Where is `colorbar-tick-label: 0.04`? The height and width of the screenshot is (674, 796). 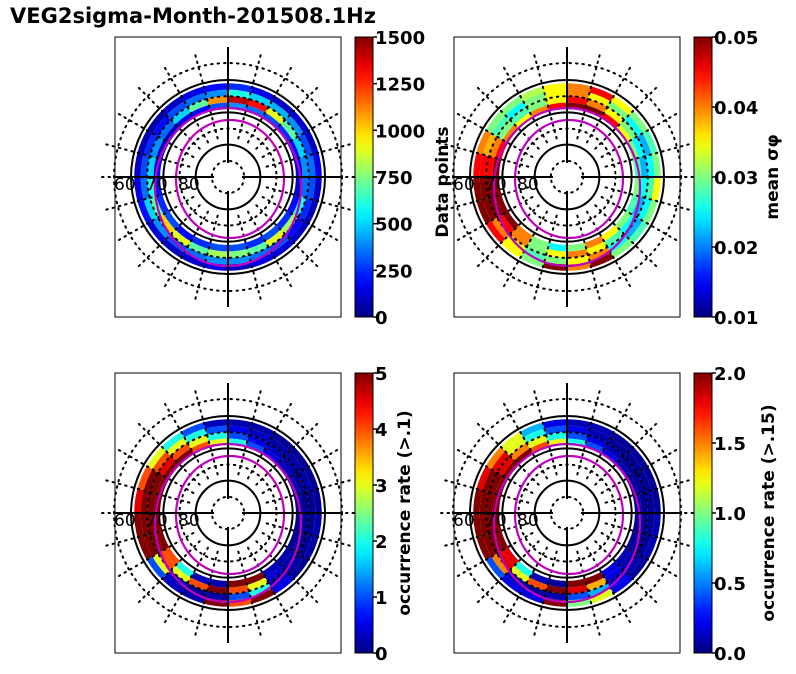 colorbar-tick-label: 0.04 is located at coordinates (736, 108).